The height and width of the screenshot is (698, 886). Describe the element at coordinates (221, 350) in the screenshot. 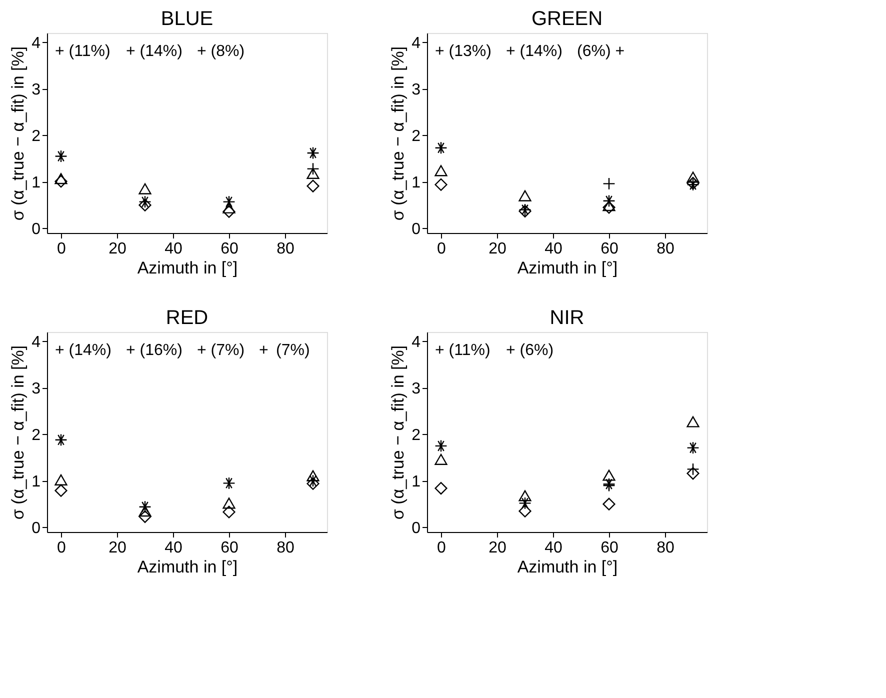

I see `annotation: + (7%)` at that location.